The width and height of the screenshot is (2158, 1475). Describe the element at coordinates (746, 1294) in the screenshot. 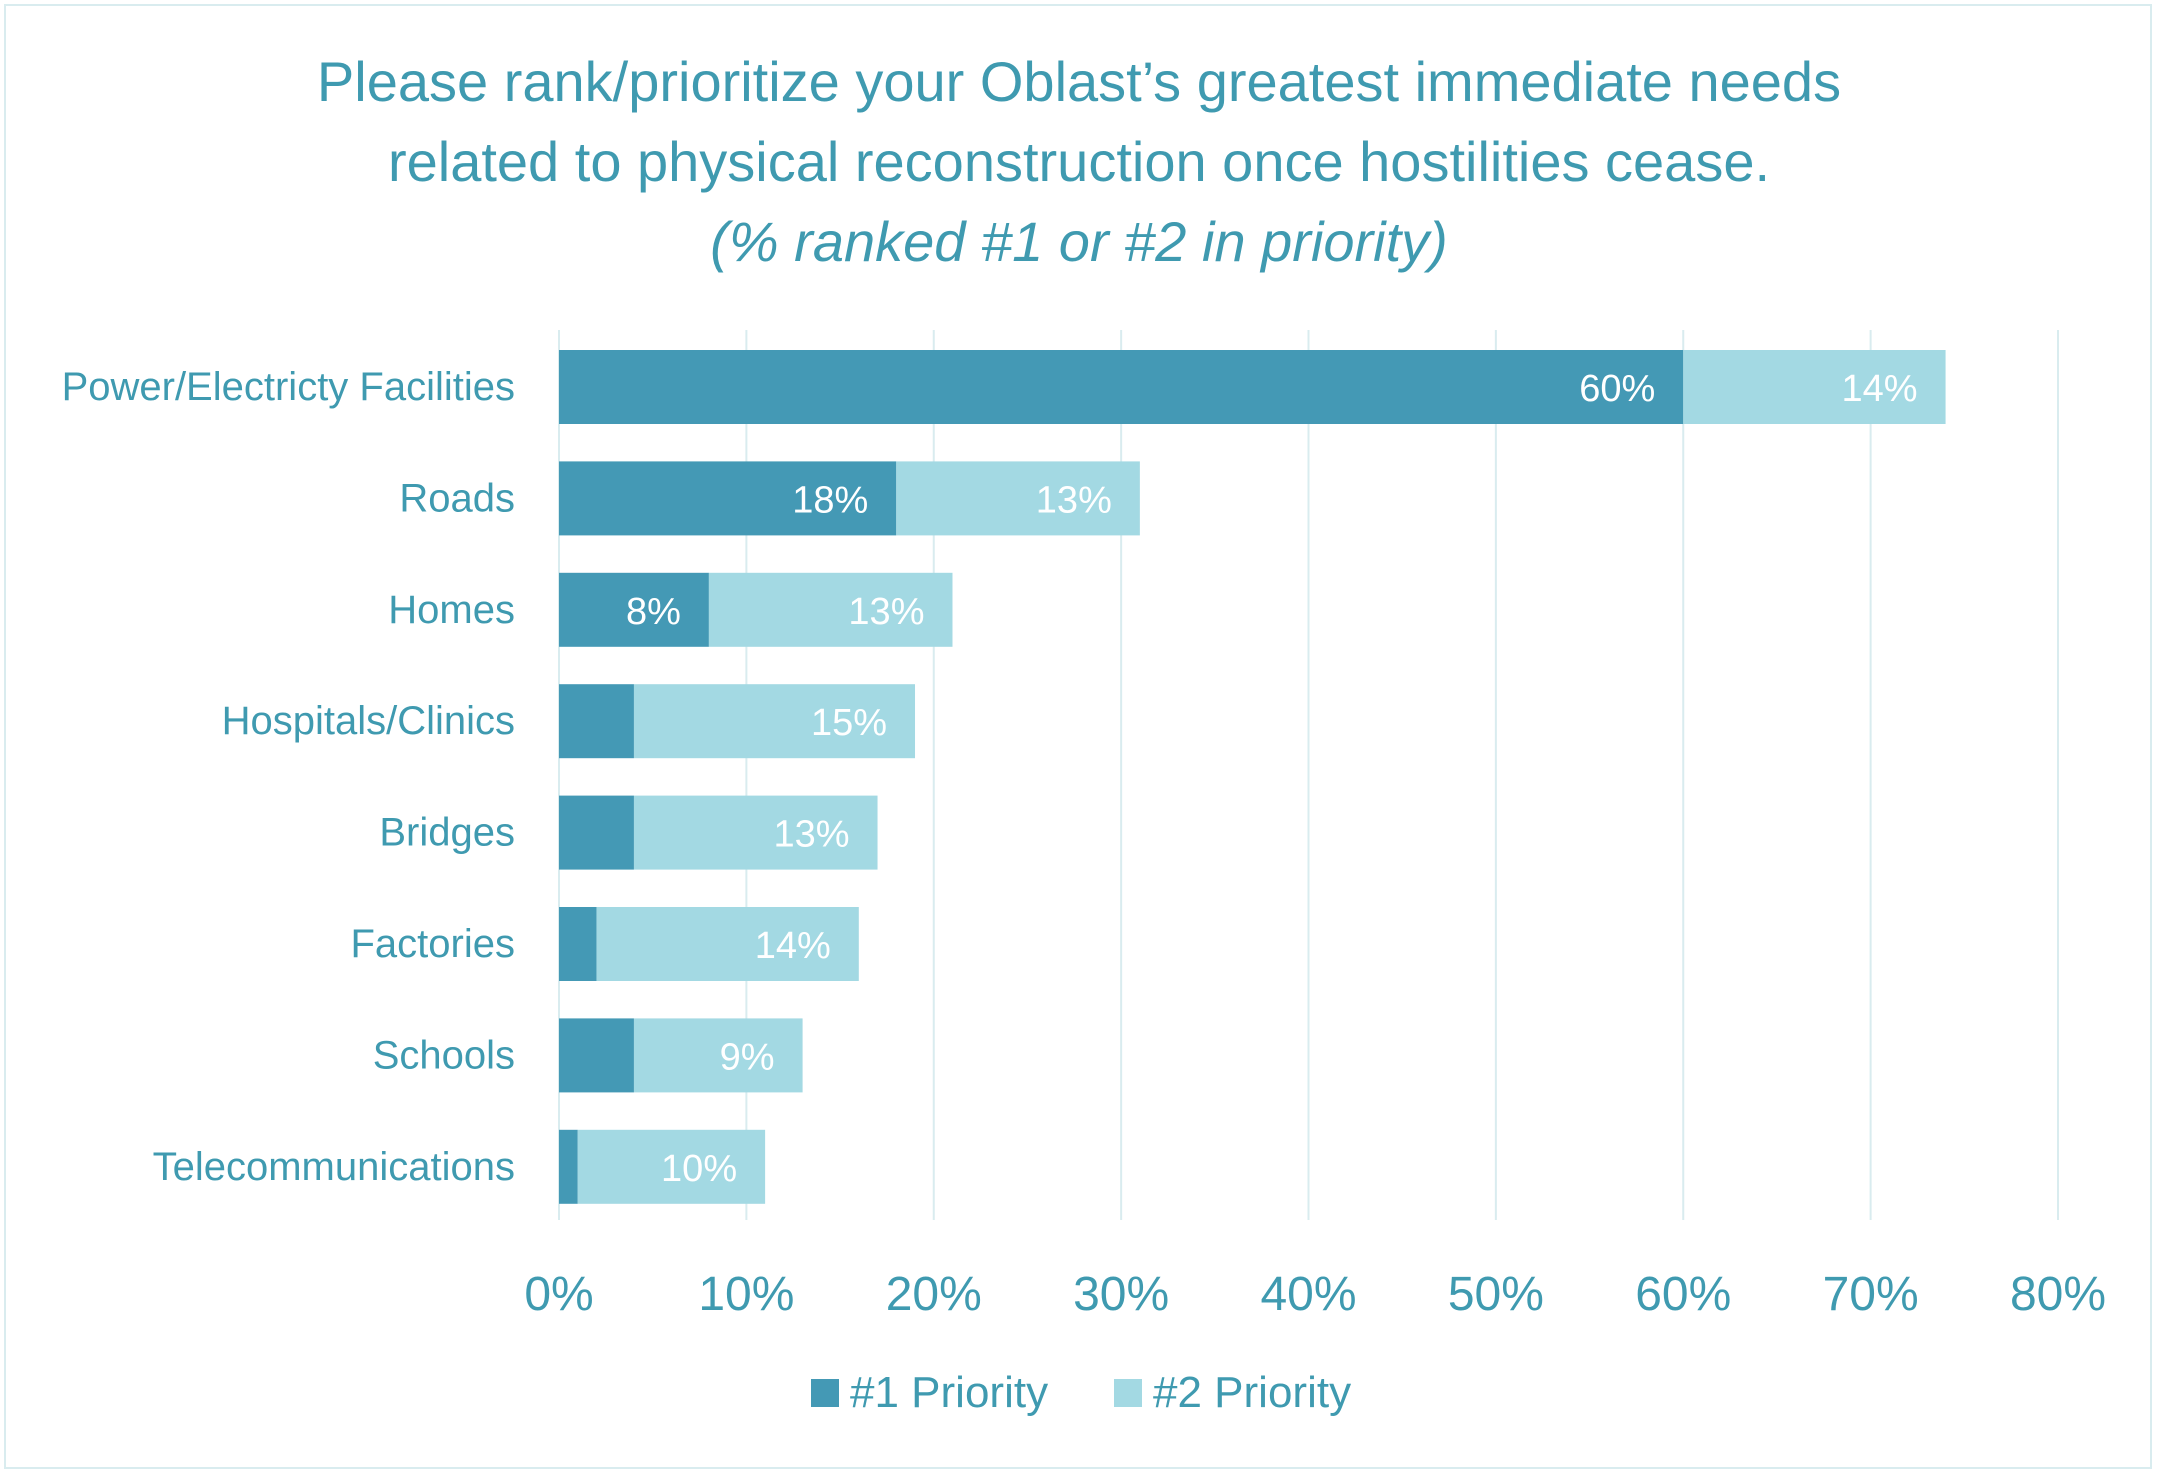

I see `x-tick-label: 10%` at that location.